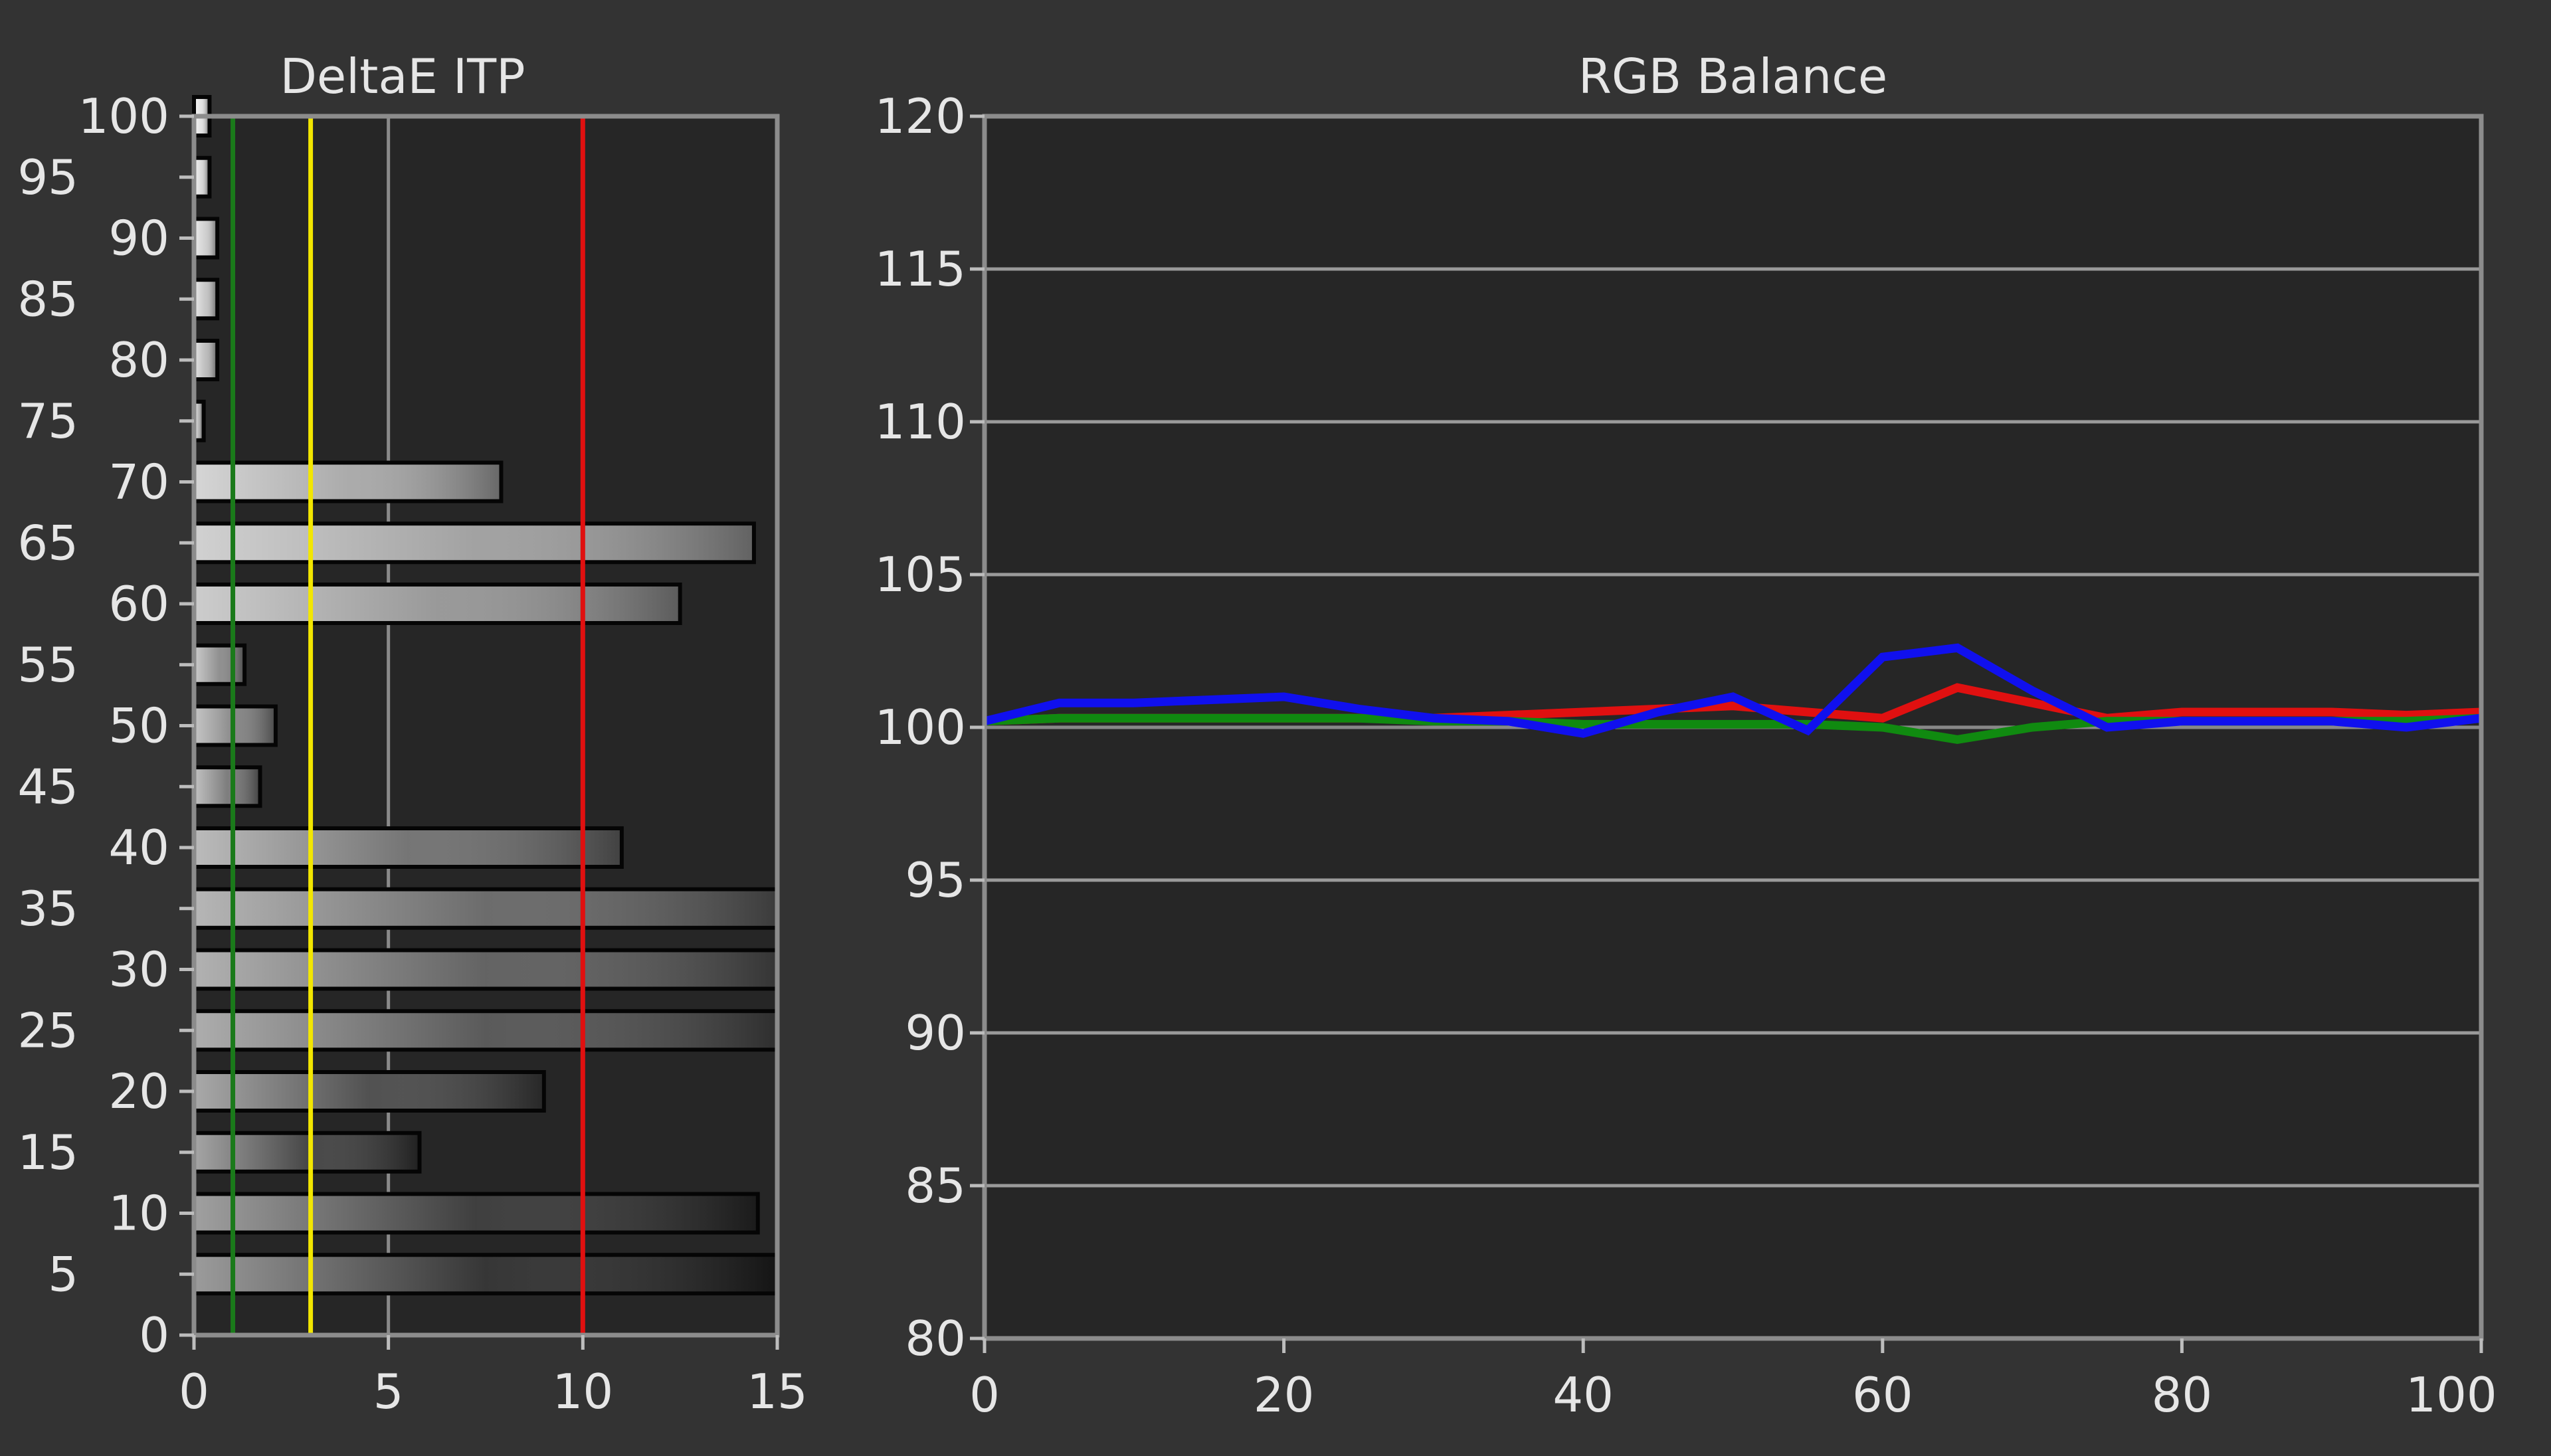 The height and width of the screenshot is (1456, 2551). I want to click on rgb-y-tick-label: 85, so click(935, 1186).